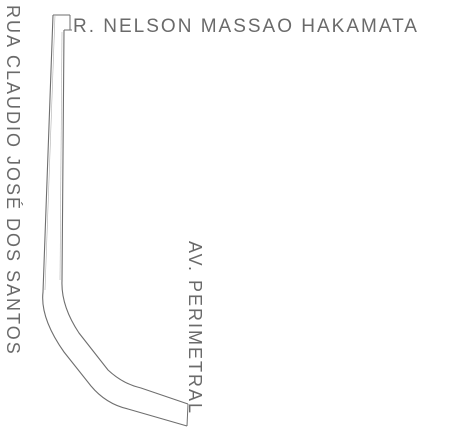  Describe the element at coordinates (187, 415) in the screenshot. I see `road-end-cap` at that location.